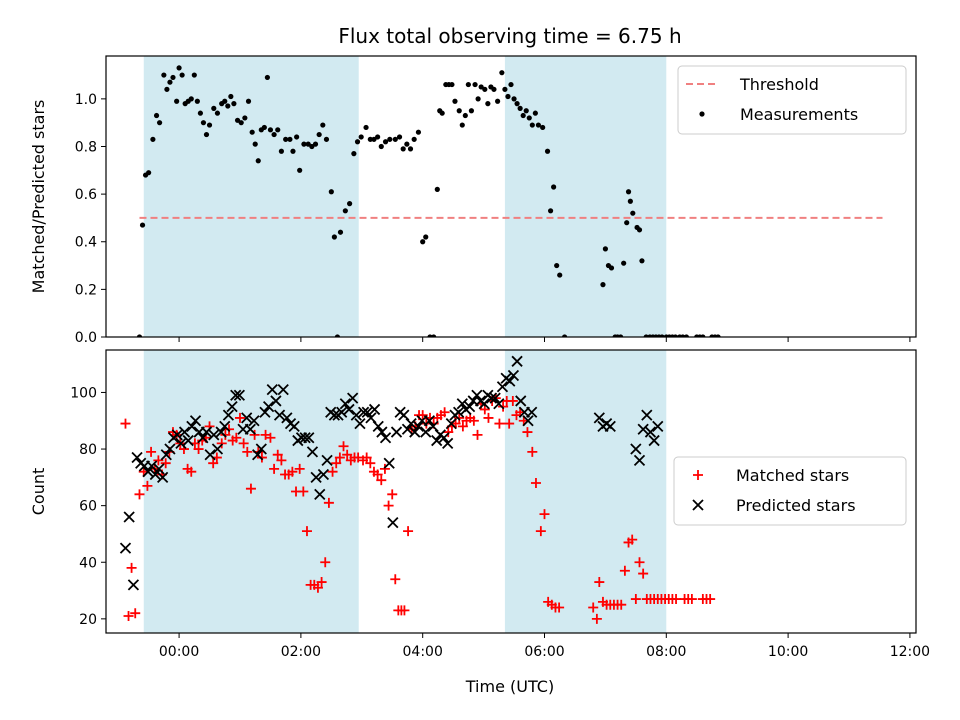  I want to click on x-tick-label: 04:00, so click(423, 652).